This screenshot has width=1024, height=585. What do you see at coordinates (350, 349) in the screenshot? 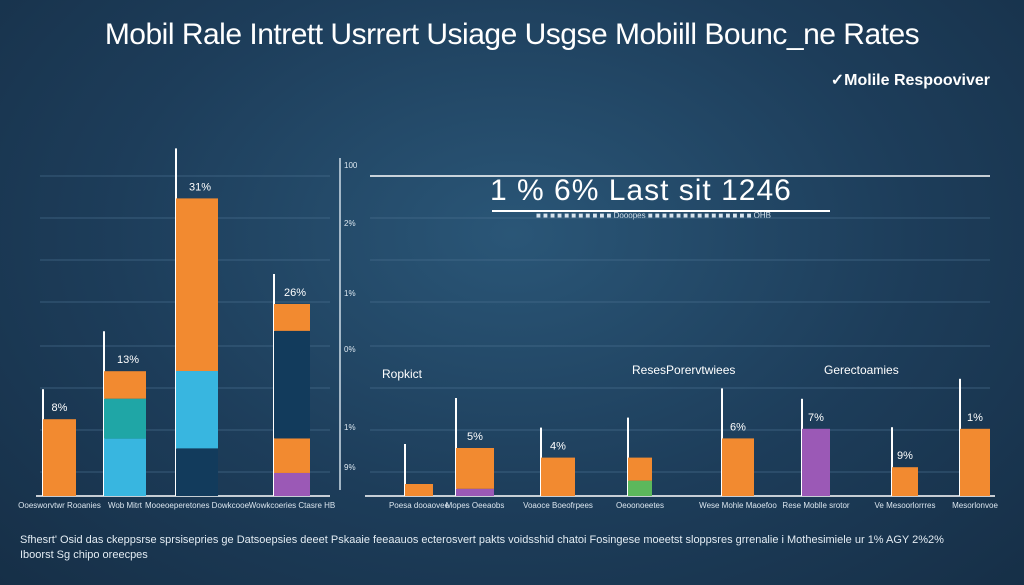
I see `axis-tick-label: 0%` at bounding box center [350, 349].